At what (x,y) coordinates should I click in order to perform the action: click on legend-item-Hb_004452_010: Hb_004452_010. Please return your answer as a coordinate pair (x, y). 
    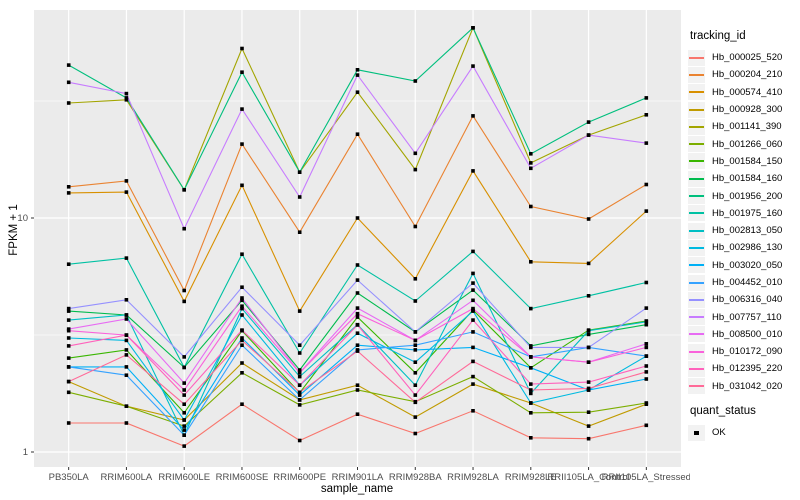
    Looking at the image, I should click on (744, 282).